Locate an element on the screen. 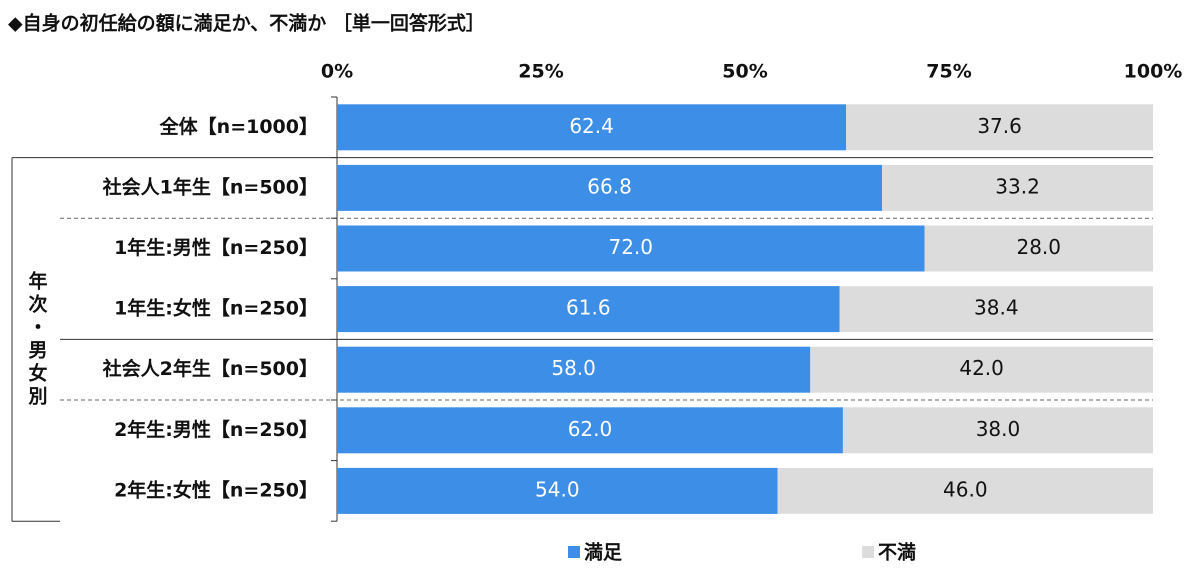  value-label: 54.0 is located at coordinates (557, 489).